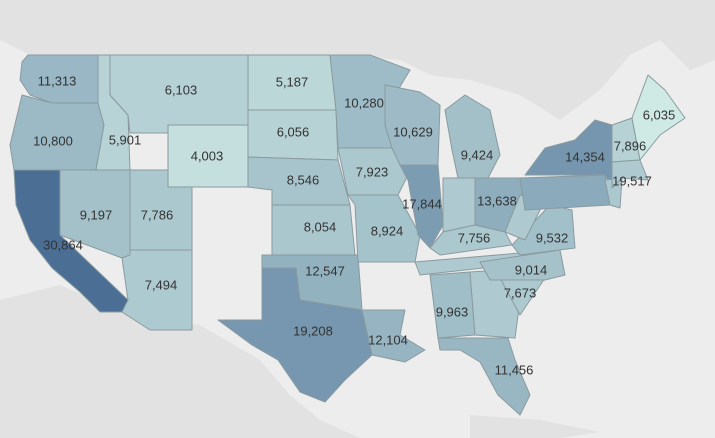 The image size is (715, 438). I want to click on label-il: 17,844, so click(422, 203).